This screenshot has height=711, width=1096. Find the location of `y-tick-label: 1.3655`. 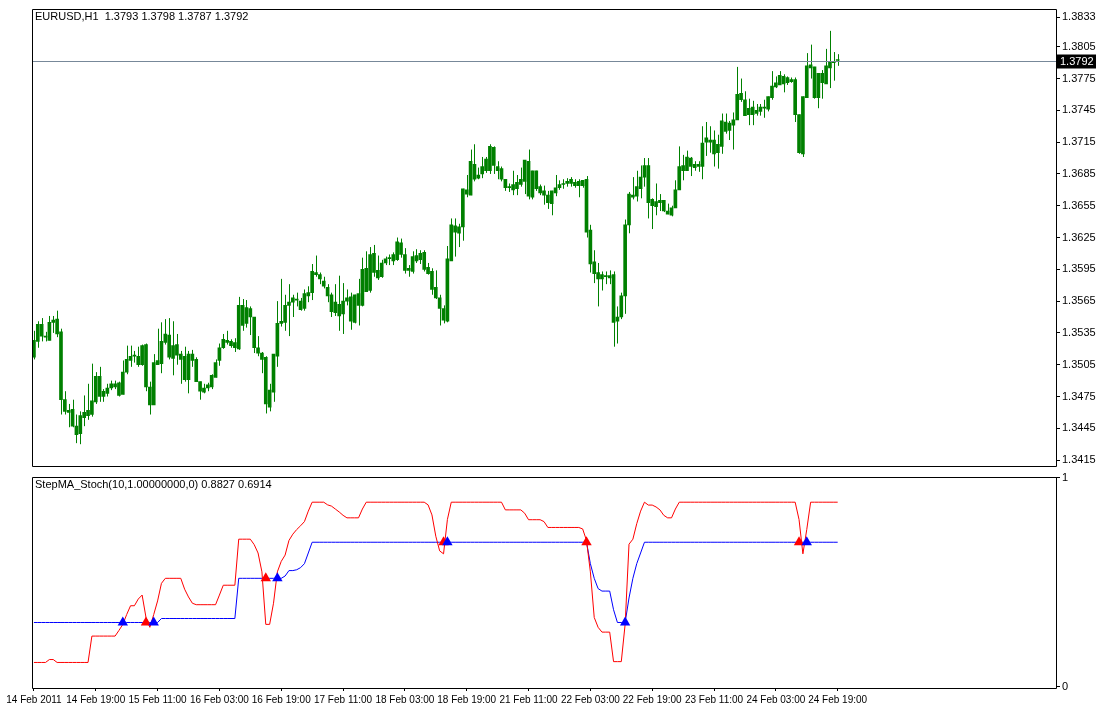

y-tick-label: 1.3655 is located at coordinates (1079, 204).